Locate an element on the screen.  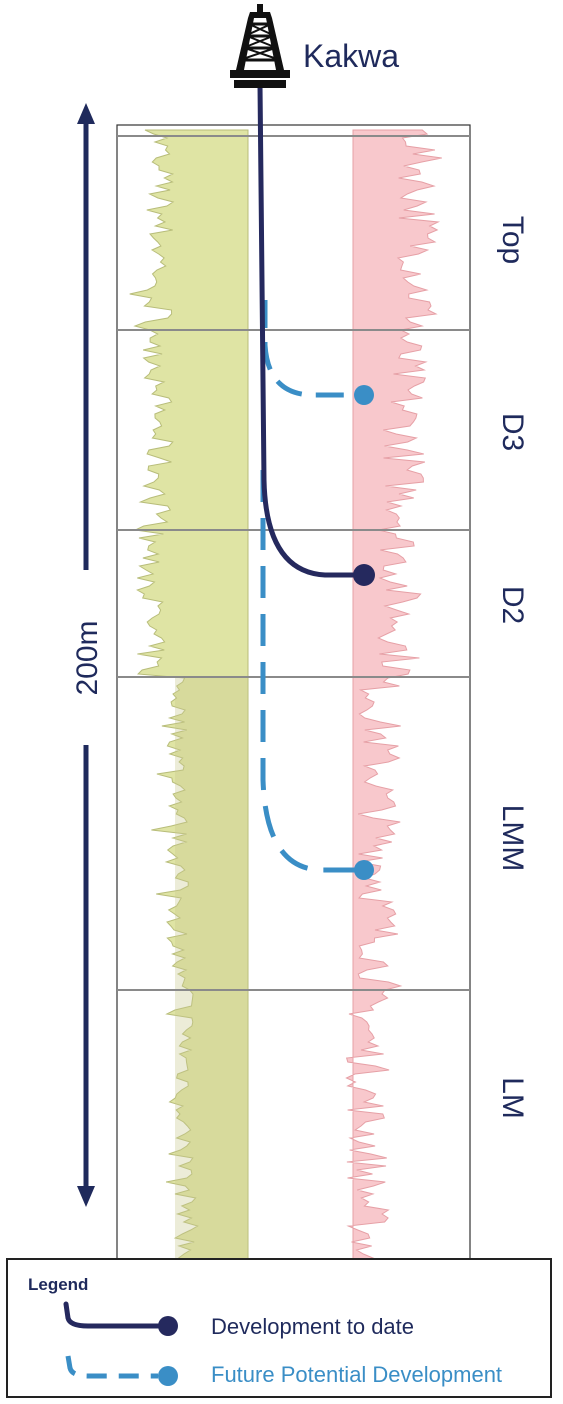
future-well-lmm-path is located at coordinates (311, 671).